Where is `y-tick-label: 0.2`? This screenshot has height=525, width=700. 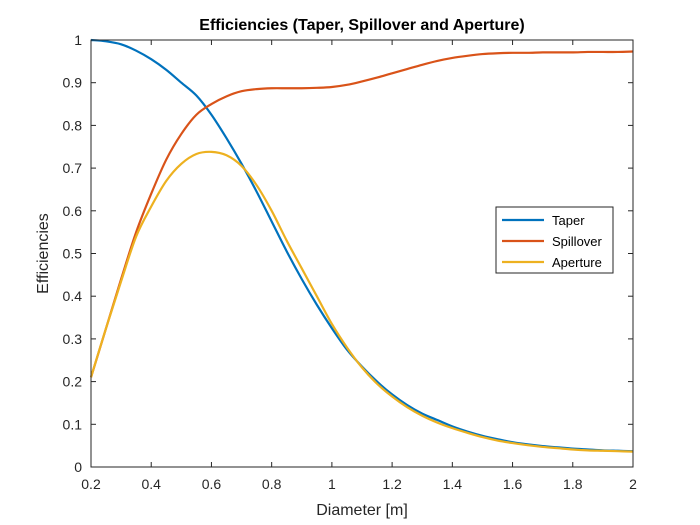 y-tick-label: 0.2 is located at coordinates (73, 382).